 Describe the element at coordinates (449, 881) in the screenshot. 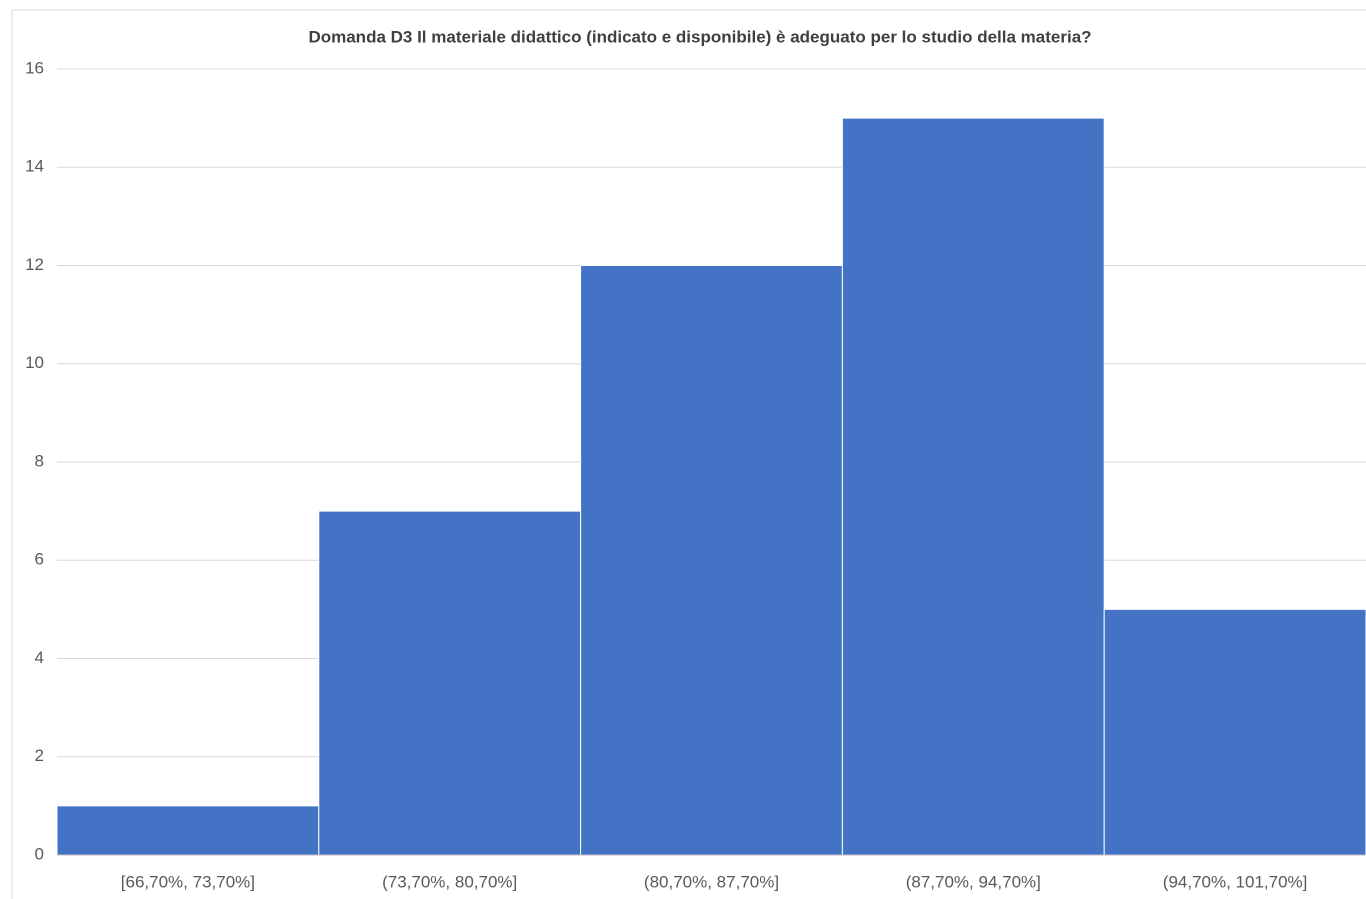

I see `x-tick-label: (73,70%, 80,70%]` at that location.